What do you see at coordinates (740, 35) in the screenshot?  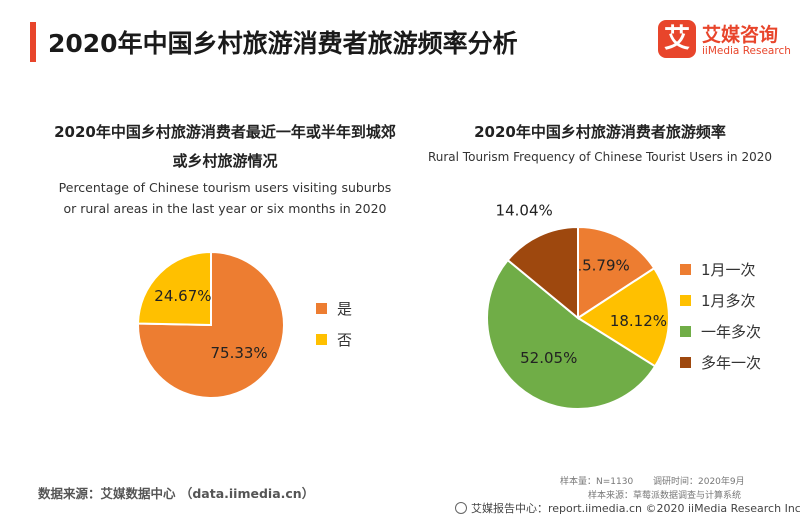 I see `logo-name: 艾媒咨询` at bounding box center [740, 35].